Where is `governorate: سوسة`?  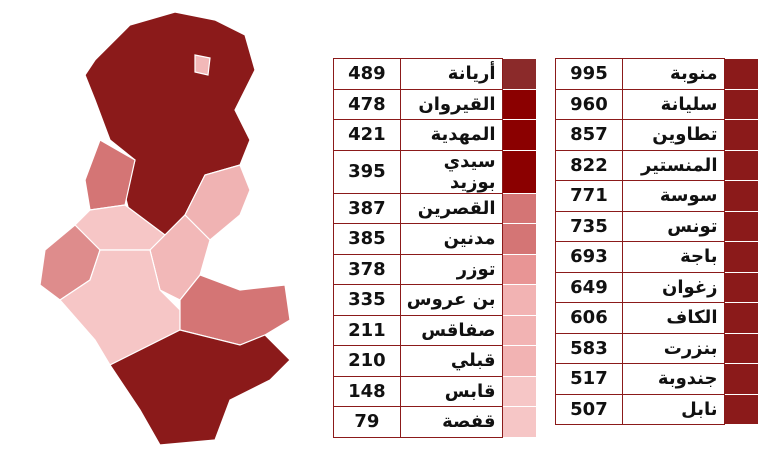 governorate: سوسة is located at coordinates (673, 196).